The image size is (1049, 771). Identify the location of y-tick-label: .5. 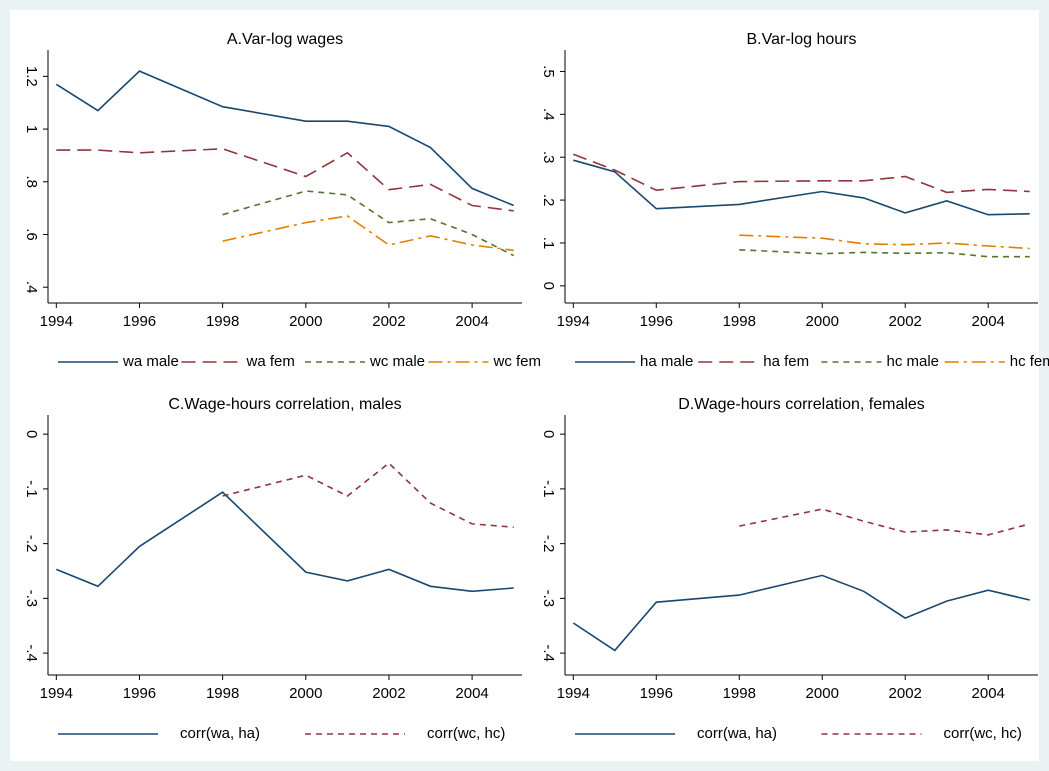
(548, 71).